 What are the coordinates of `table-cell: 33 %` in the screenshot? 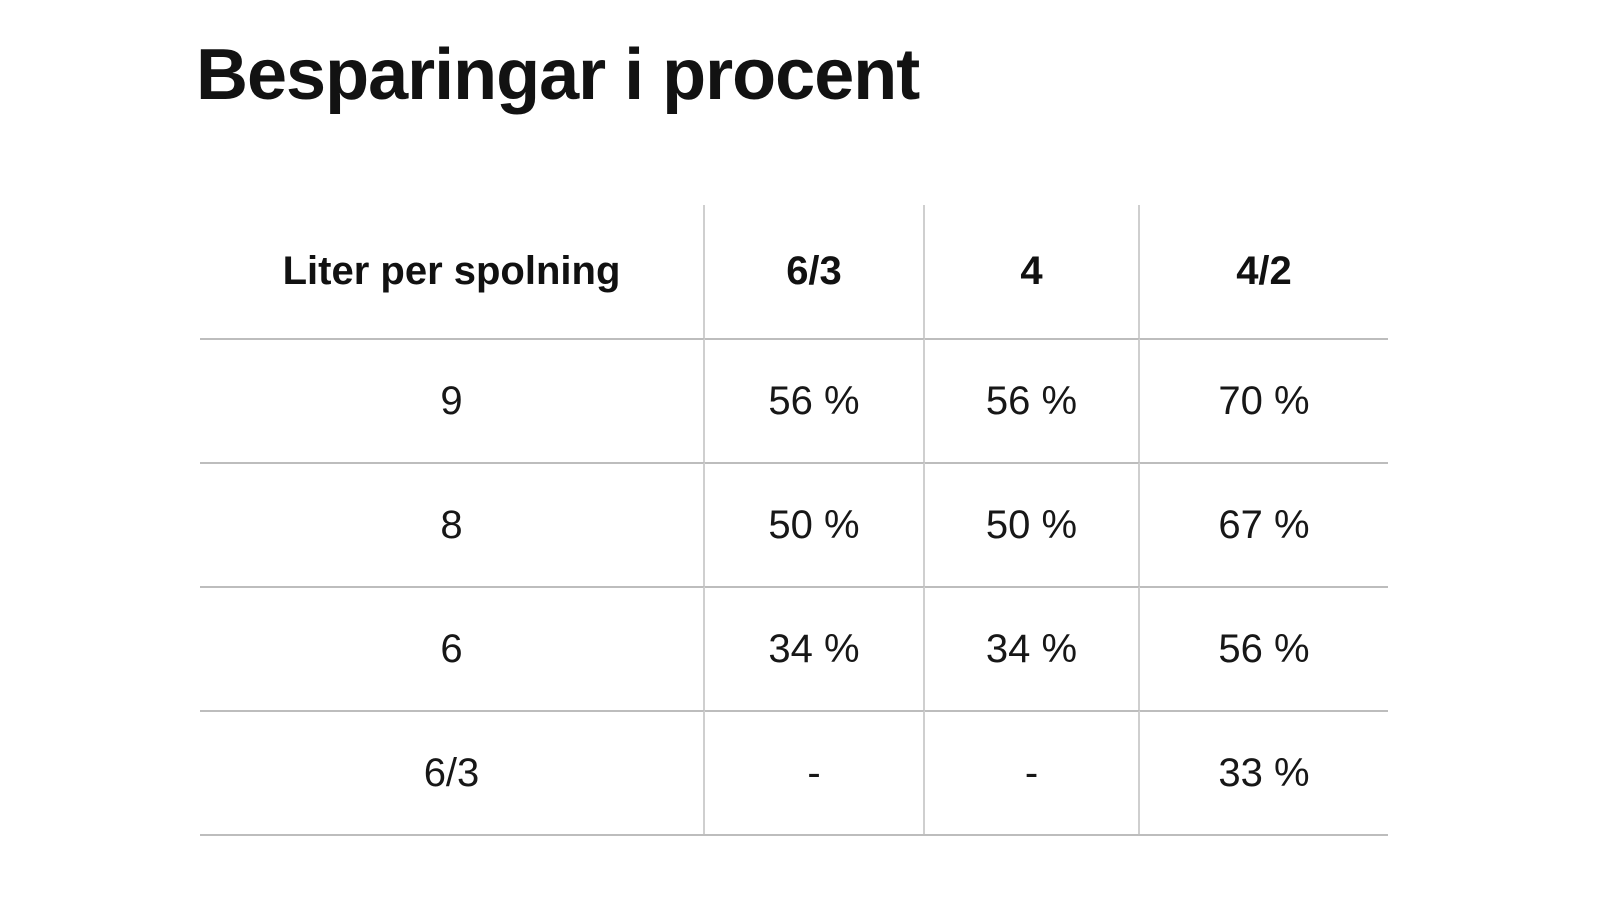 It's located at (1264, 772).